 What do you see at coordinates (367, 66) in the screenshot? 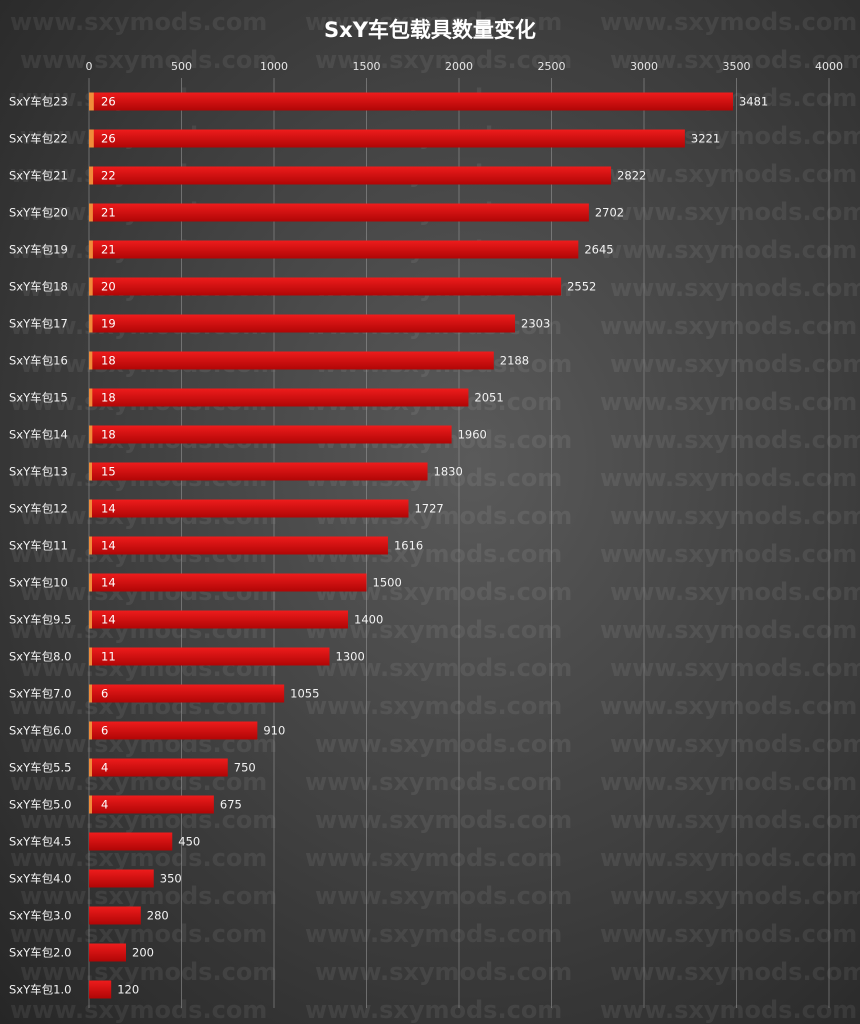
I see `x-tick-label: 1500` at bounding box center [367, 66].